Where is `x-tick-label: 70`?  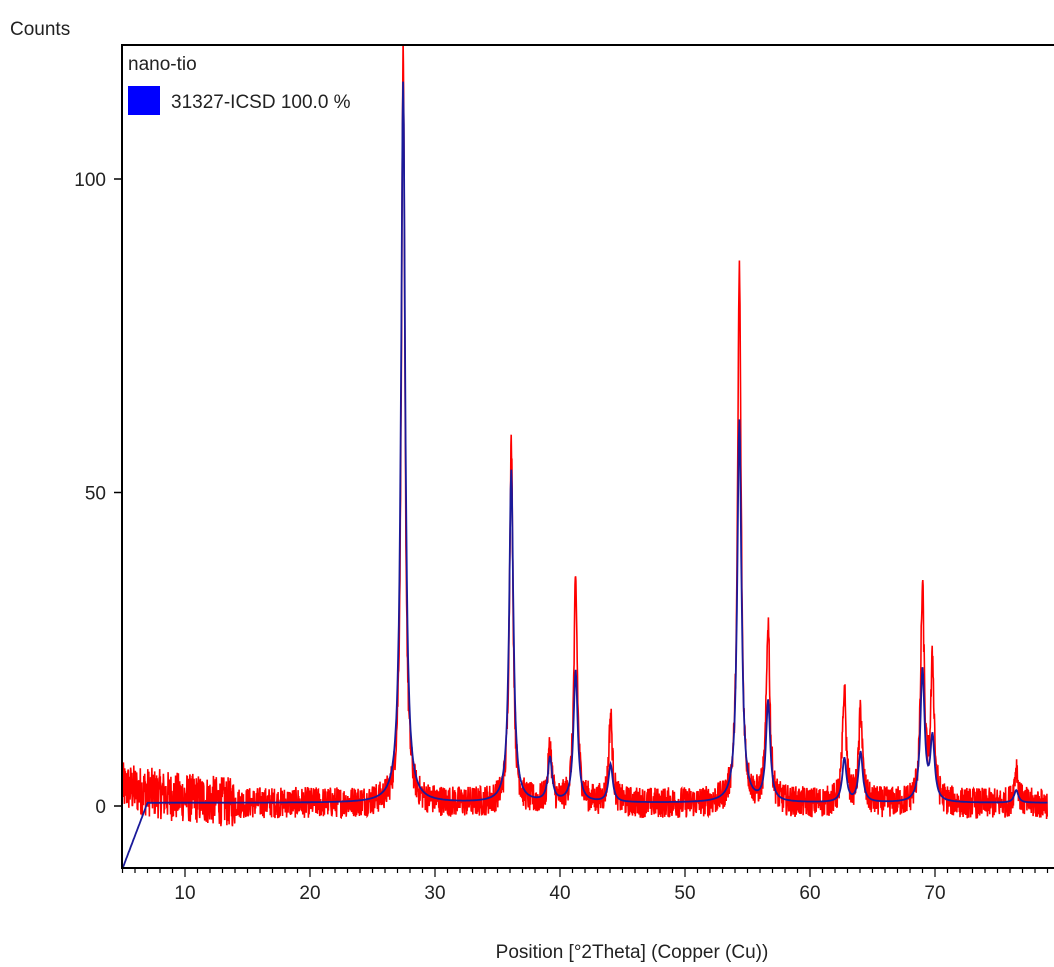 x-tick-label: 70 is located at coordinates (934, 893).